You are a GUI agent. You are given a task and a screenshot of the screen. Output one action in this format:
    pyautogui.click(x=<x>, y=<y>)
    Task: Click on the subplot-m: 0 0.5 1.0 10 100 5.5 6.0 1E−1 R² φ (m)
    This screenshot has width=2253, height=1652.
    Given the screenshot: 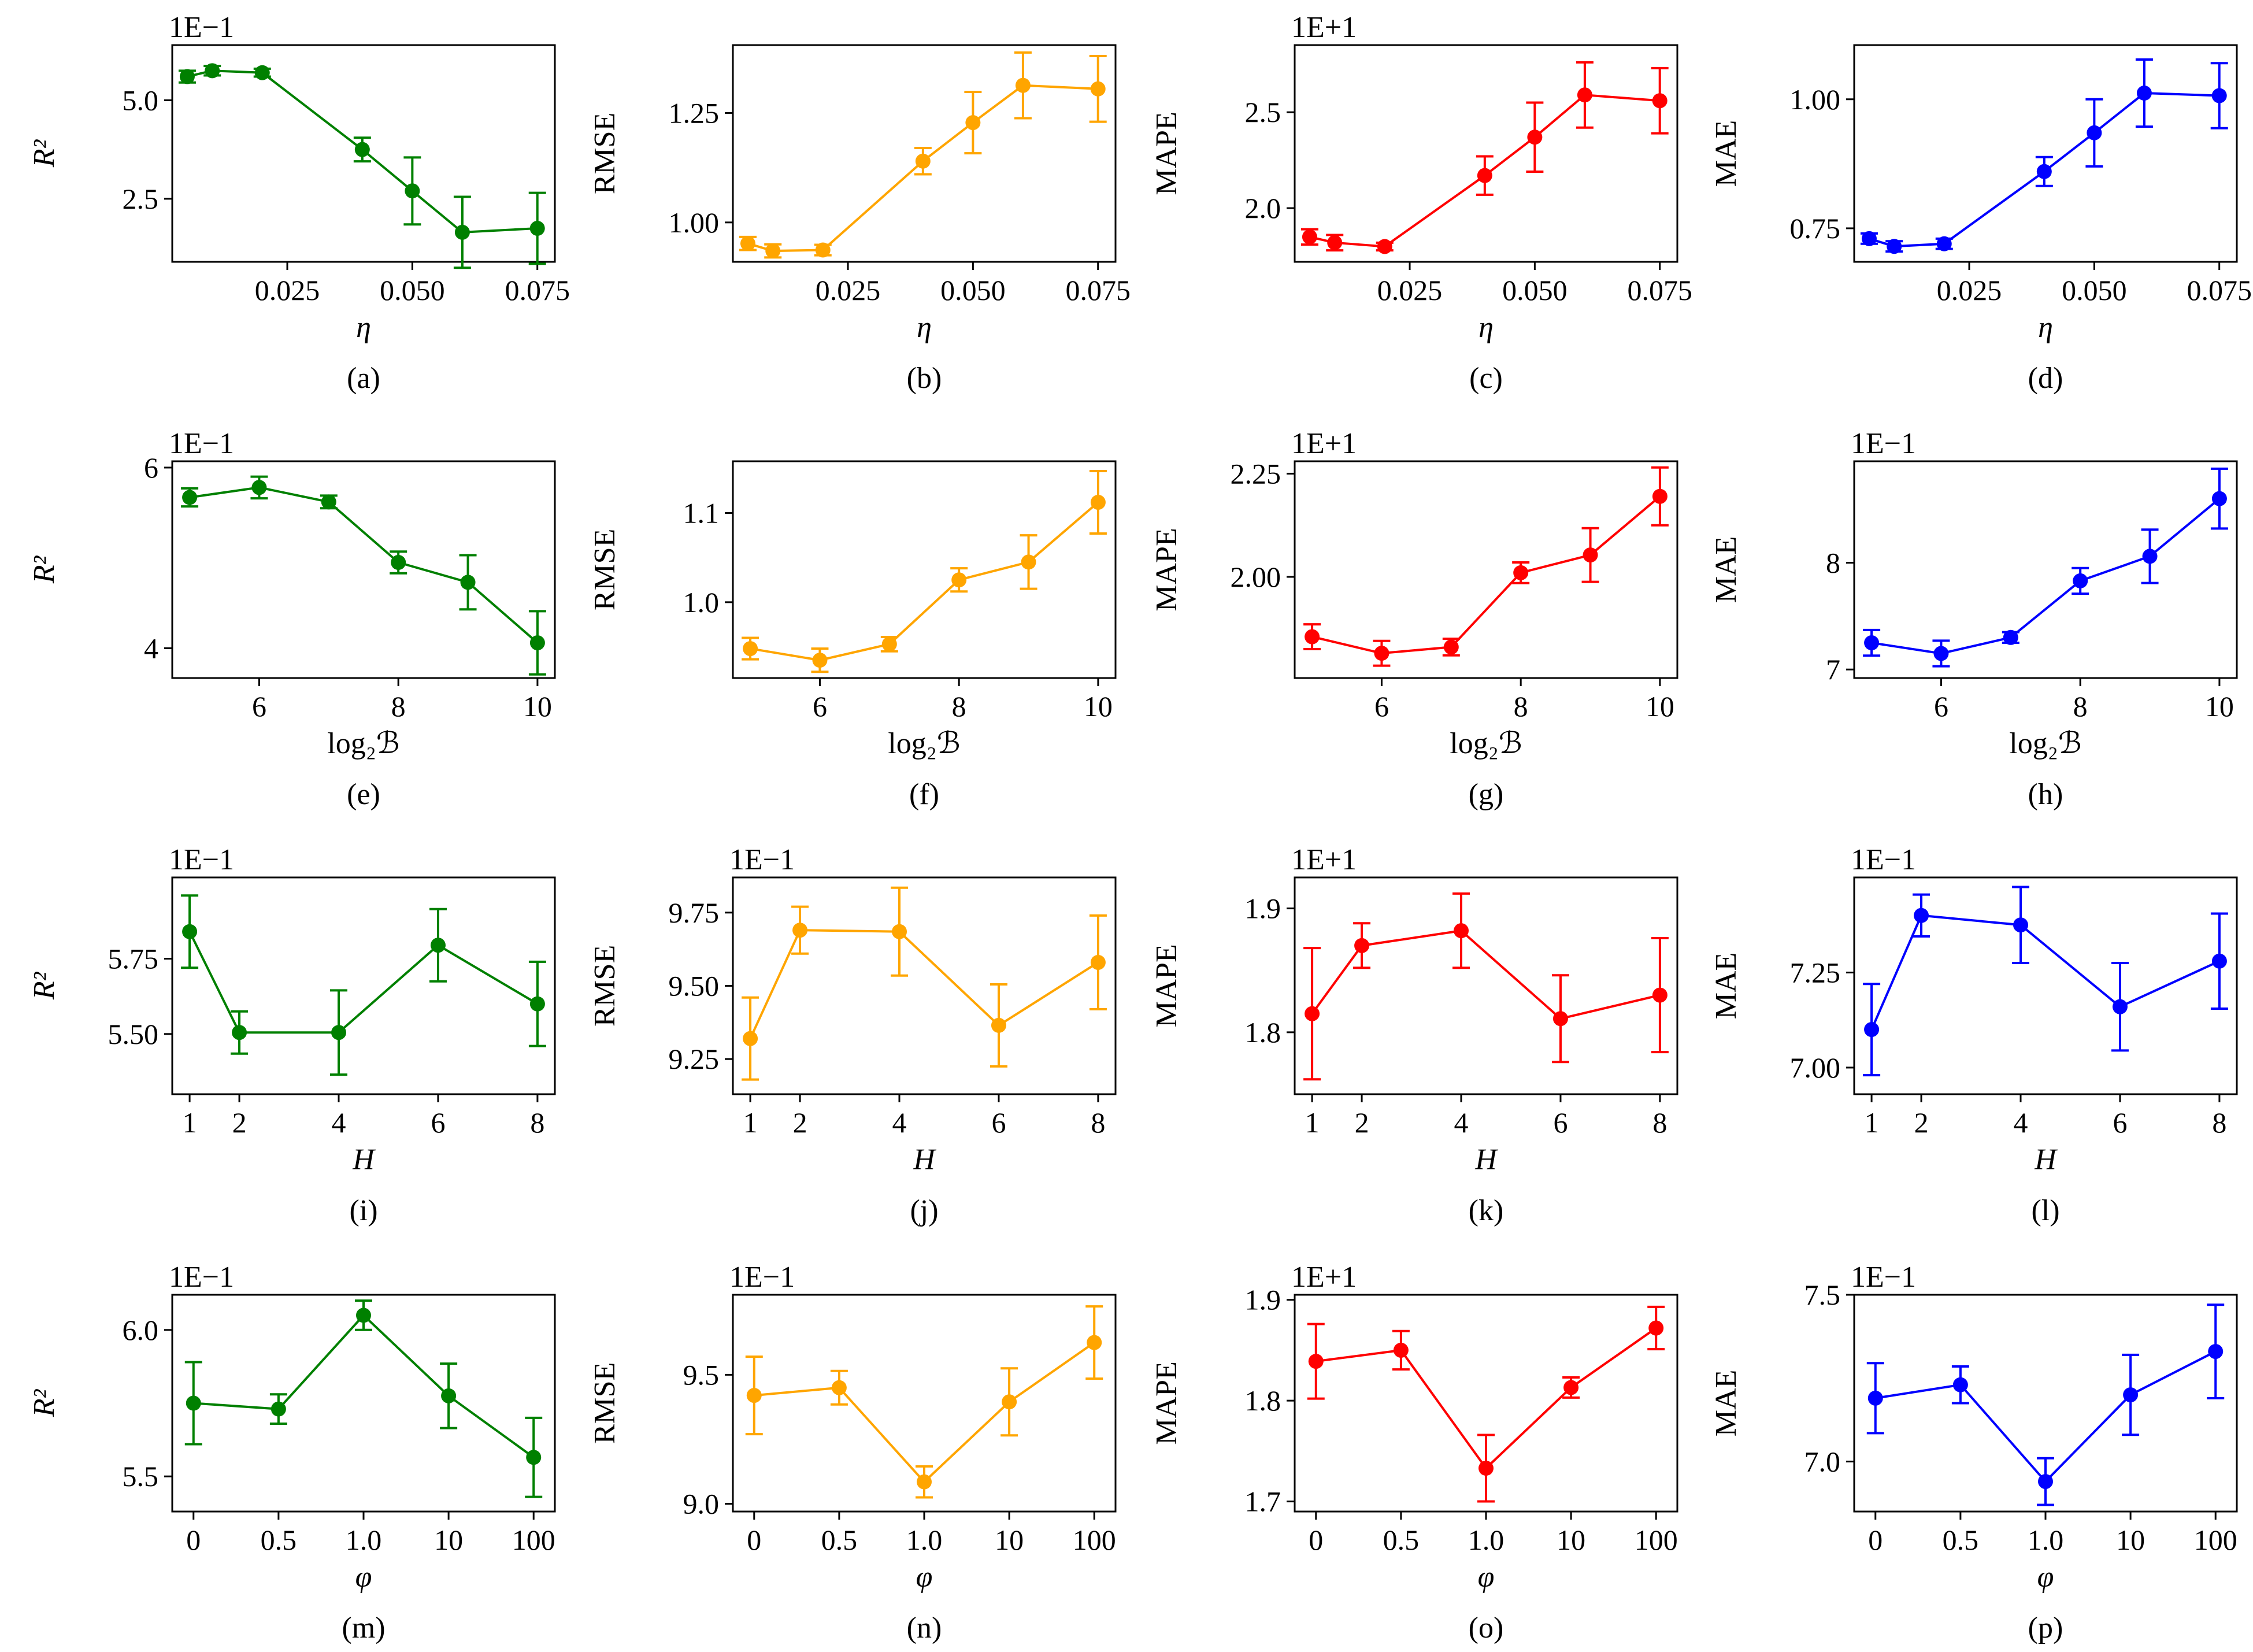 What is the action you would take?
    pyautogui.click(x=292, y=1452)
    